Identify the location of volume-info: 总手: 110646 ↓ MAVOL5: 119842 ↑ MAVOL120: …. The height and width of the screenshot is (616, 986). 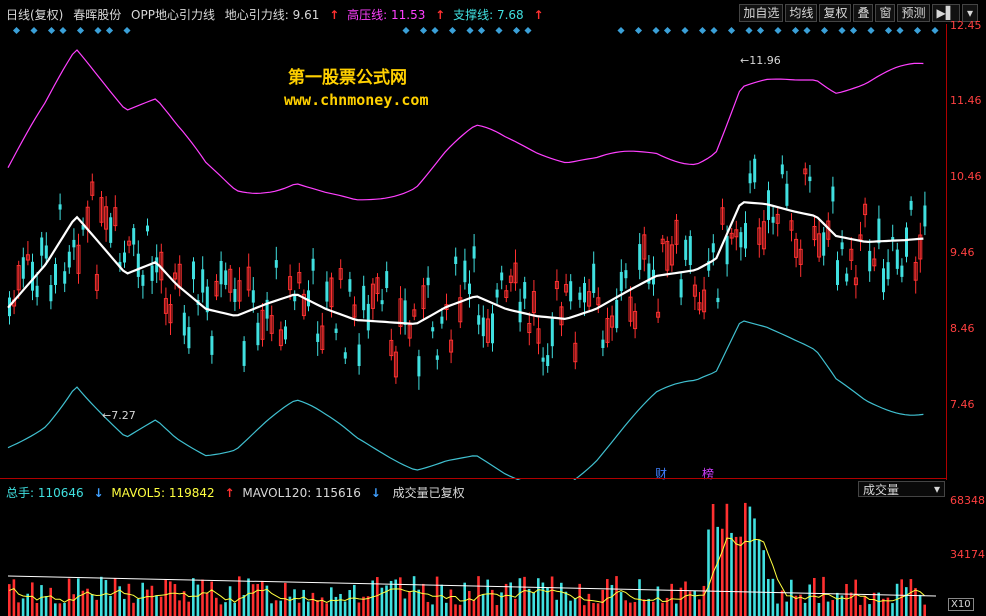
(238, 492).